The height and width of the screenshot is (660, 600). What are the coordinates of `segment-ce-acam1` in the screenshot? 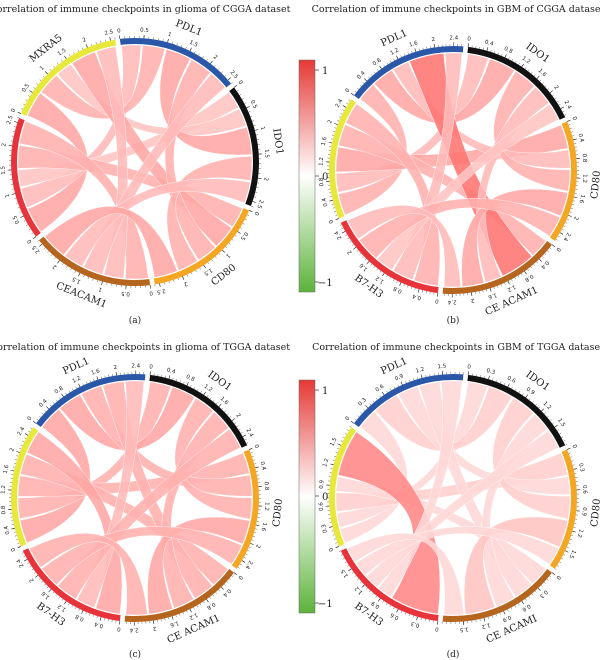 It's located at (497, 268).